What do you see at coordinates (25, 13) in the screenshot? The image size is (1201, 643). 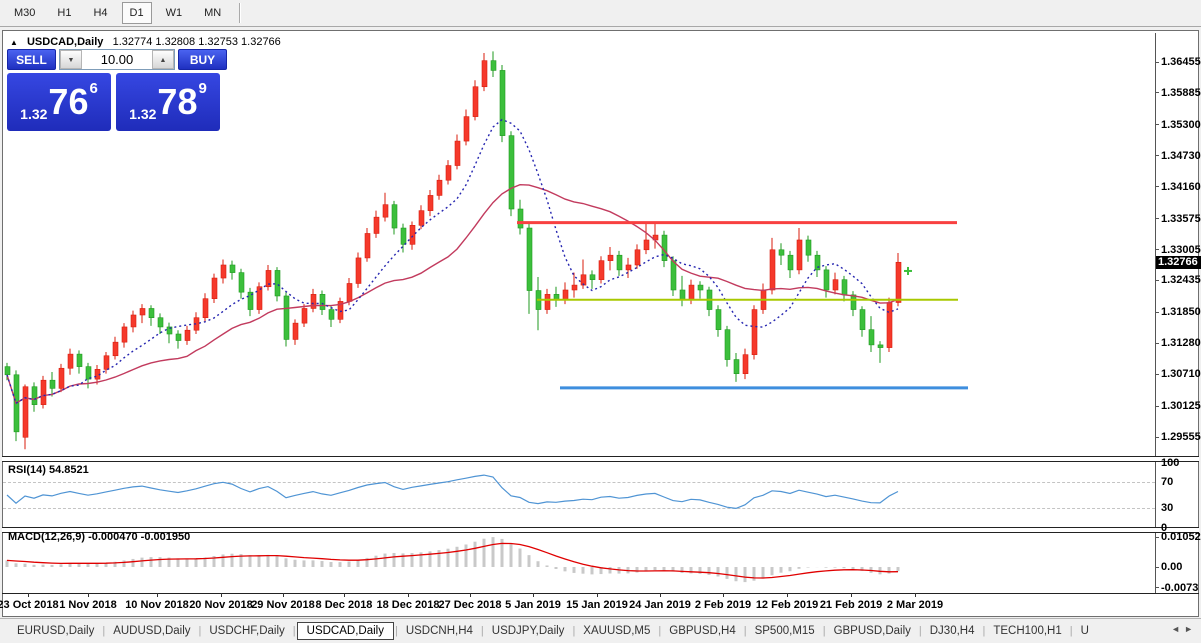 I see `timeframe-tab-m30: M30` at bounding box center [25, 13].